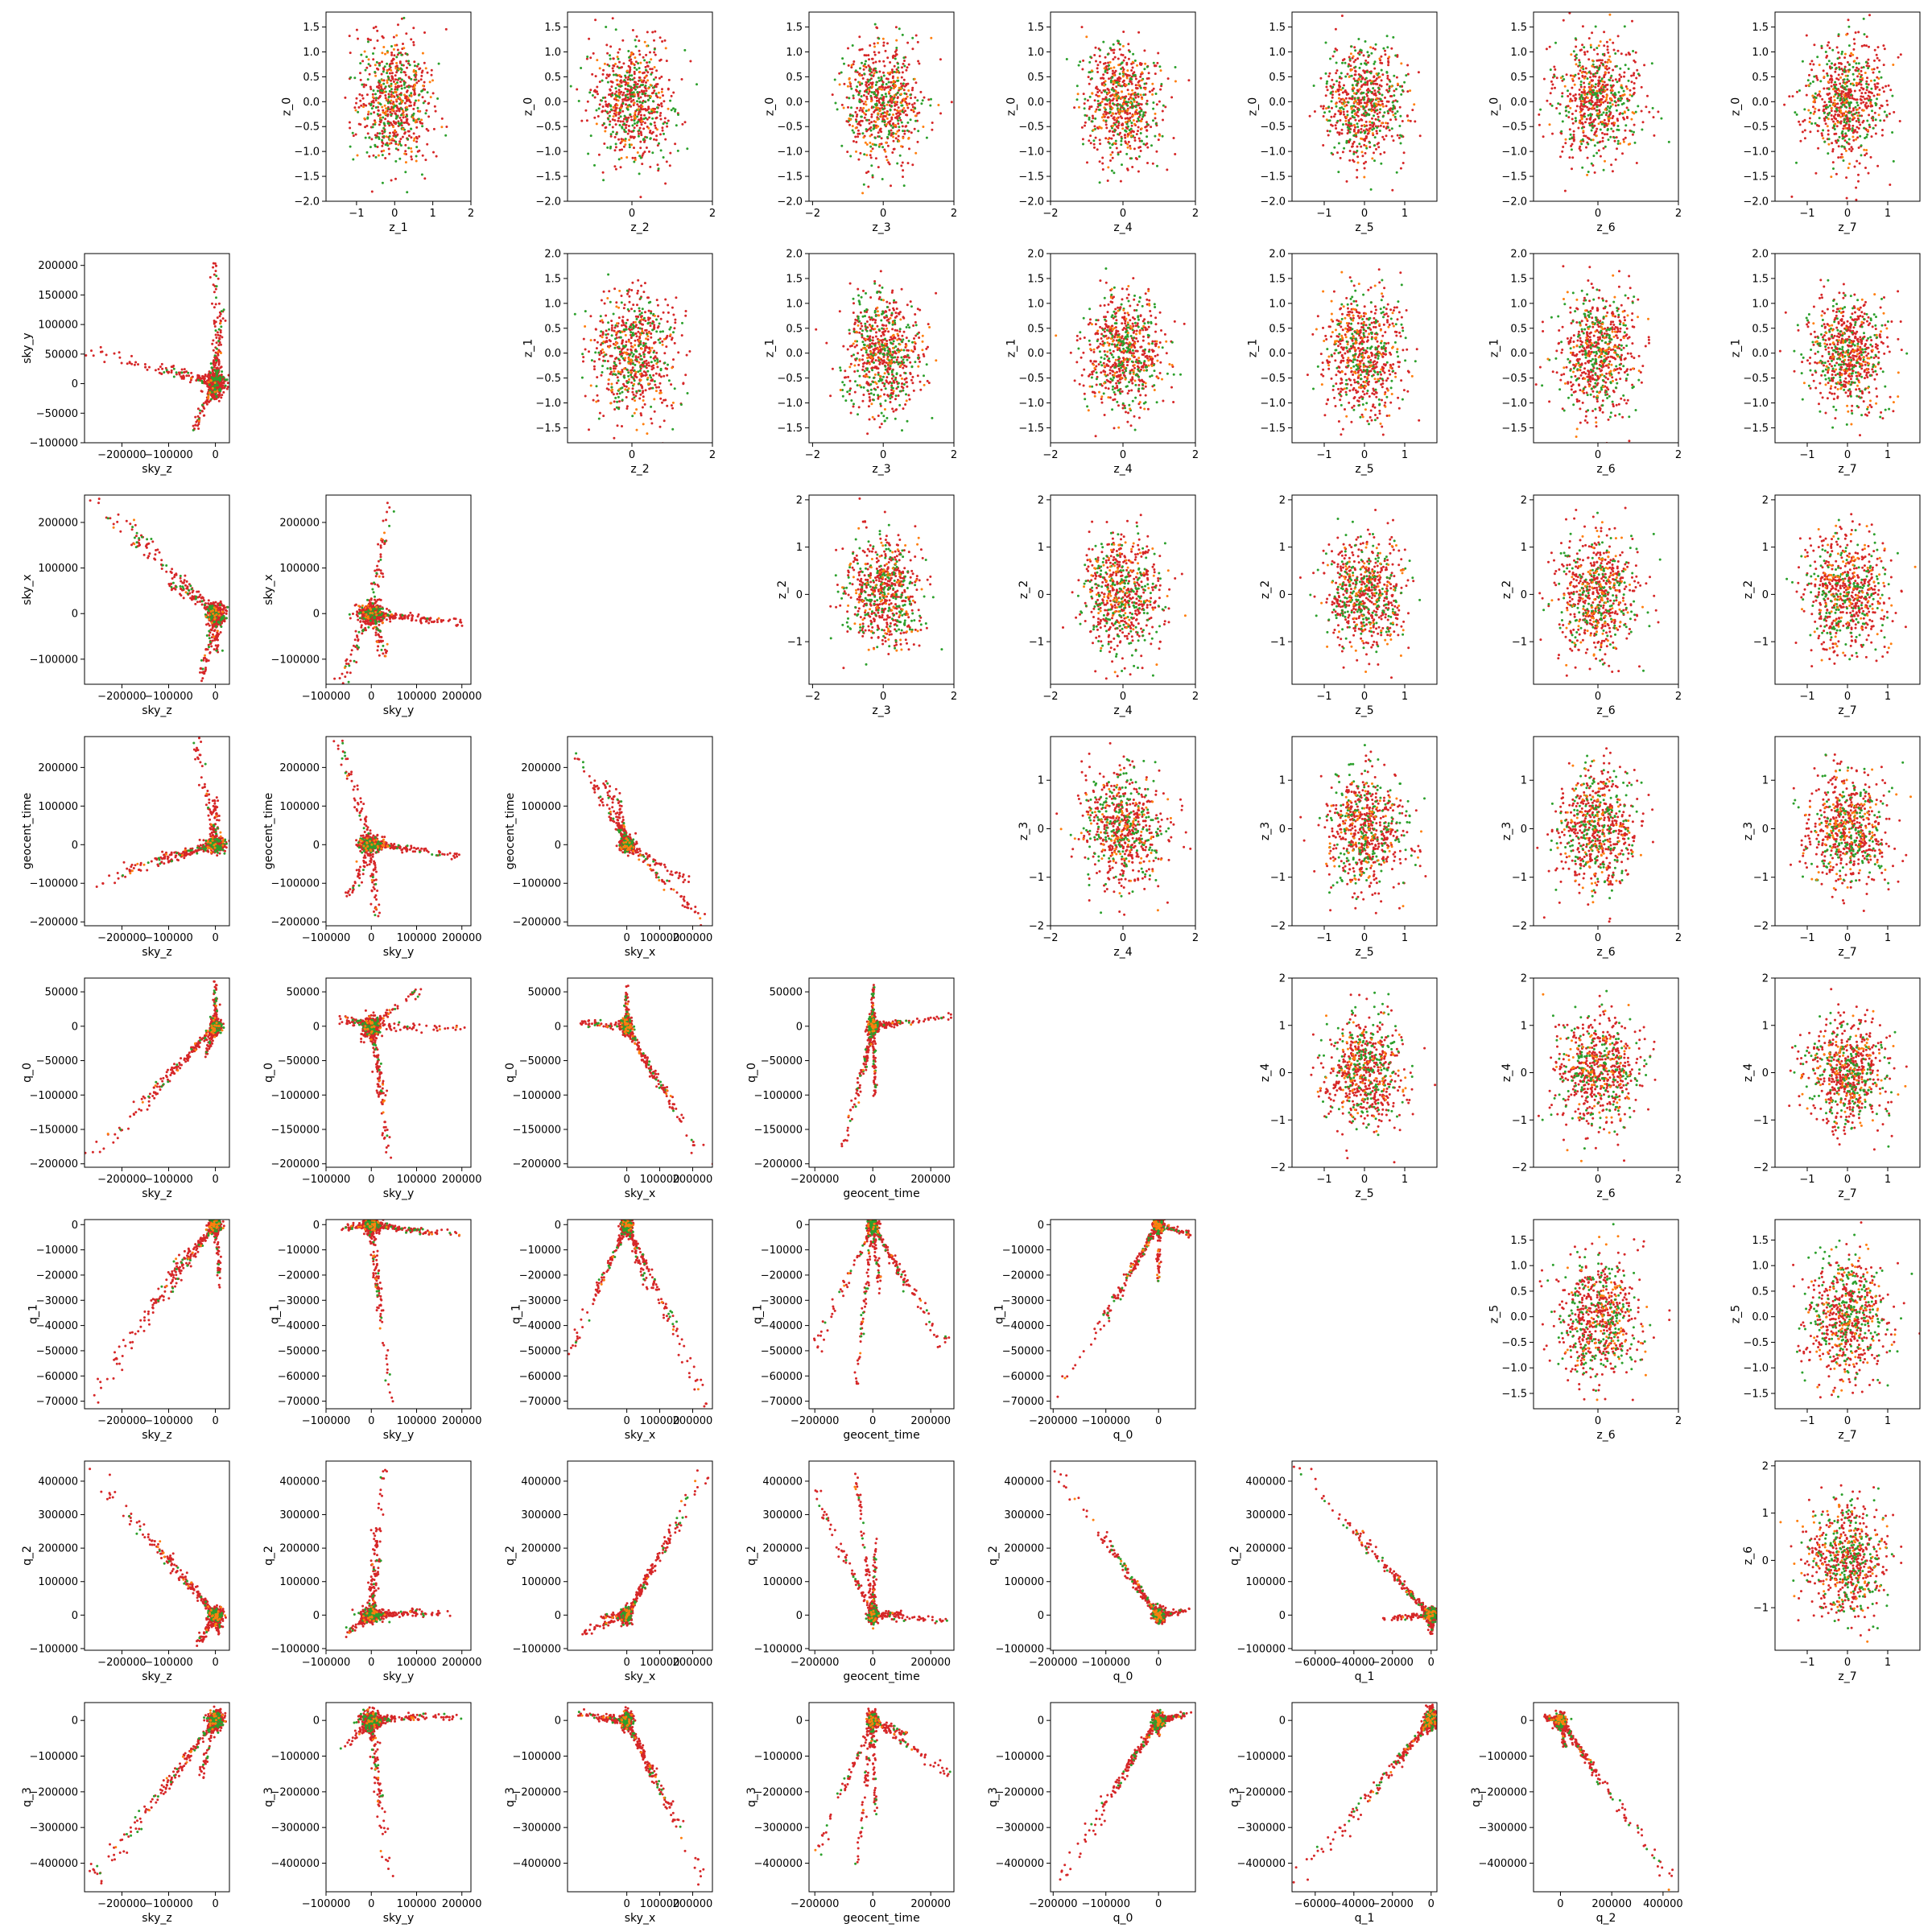  I want to click on x-tick-label: −1, so click(356, 214).